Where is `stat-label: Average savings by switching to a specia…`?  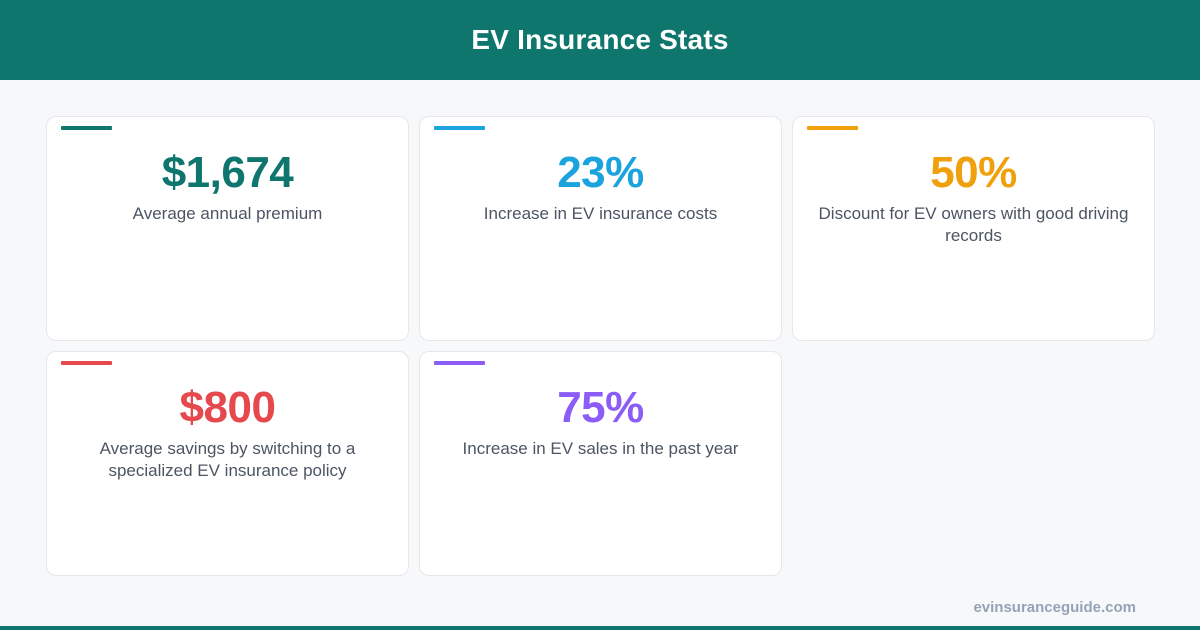
stat-label: Average savings by switching to a specia… is located at coordinates (227, 459).